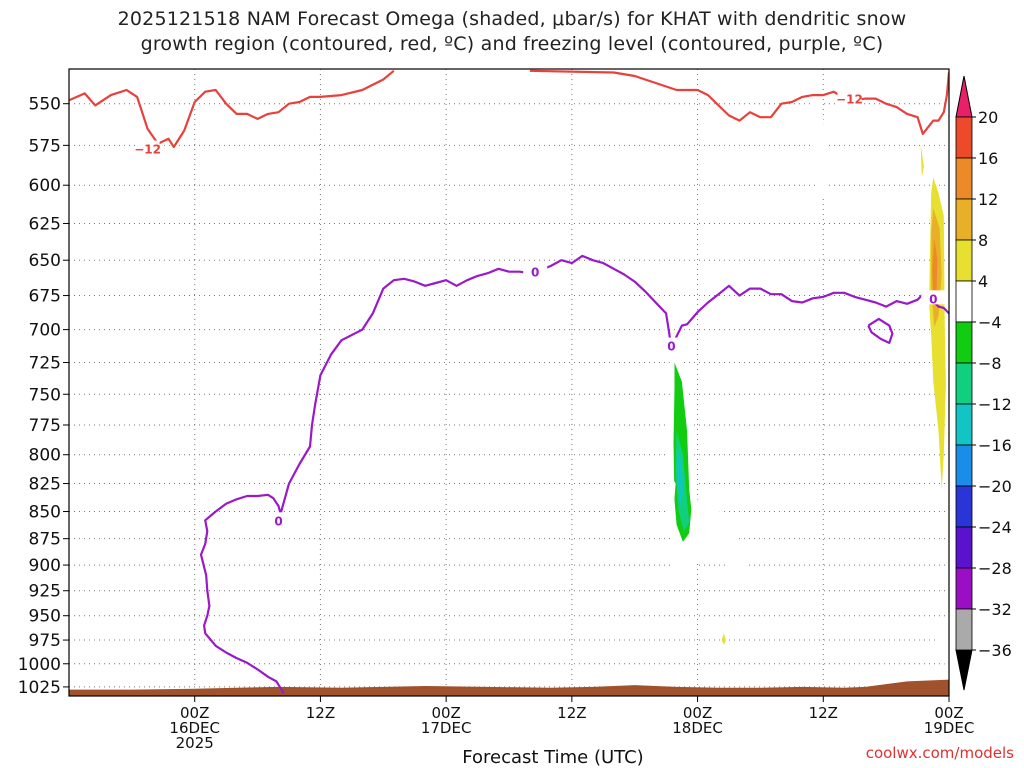 The image size is (1024, 768). What do you see at coordinates (988, 199) in the screenshot?
I see `colorbar-label: 12` at bounding box center [988, 199].